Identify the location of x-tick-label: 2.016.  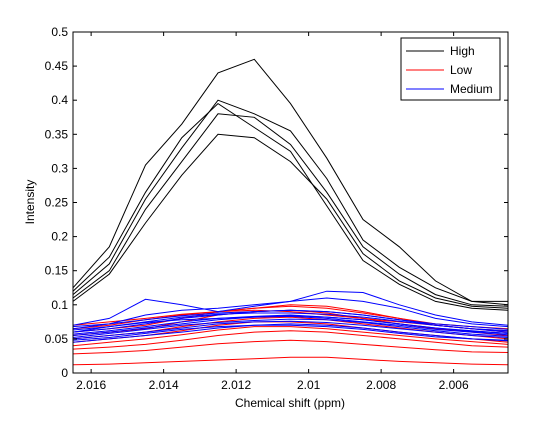
(91, 385).